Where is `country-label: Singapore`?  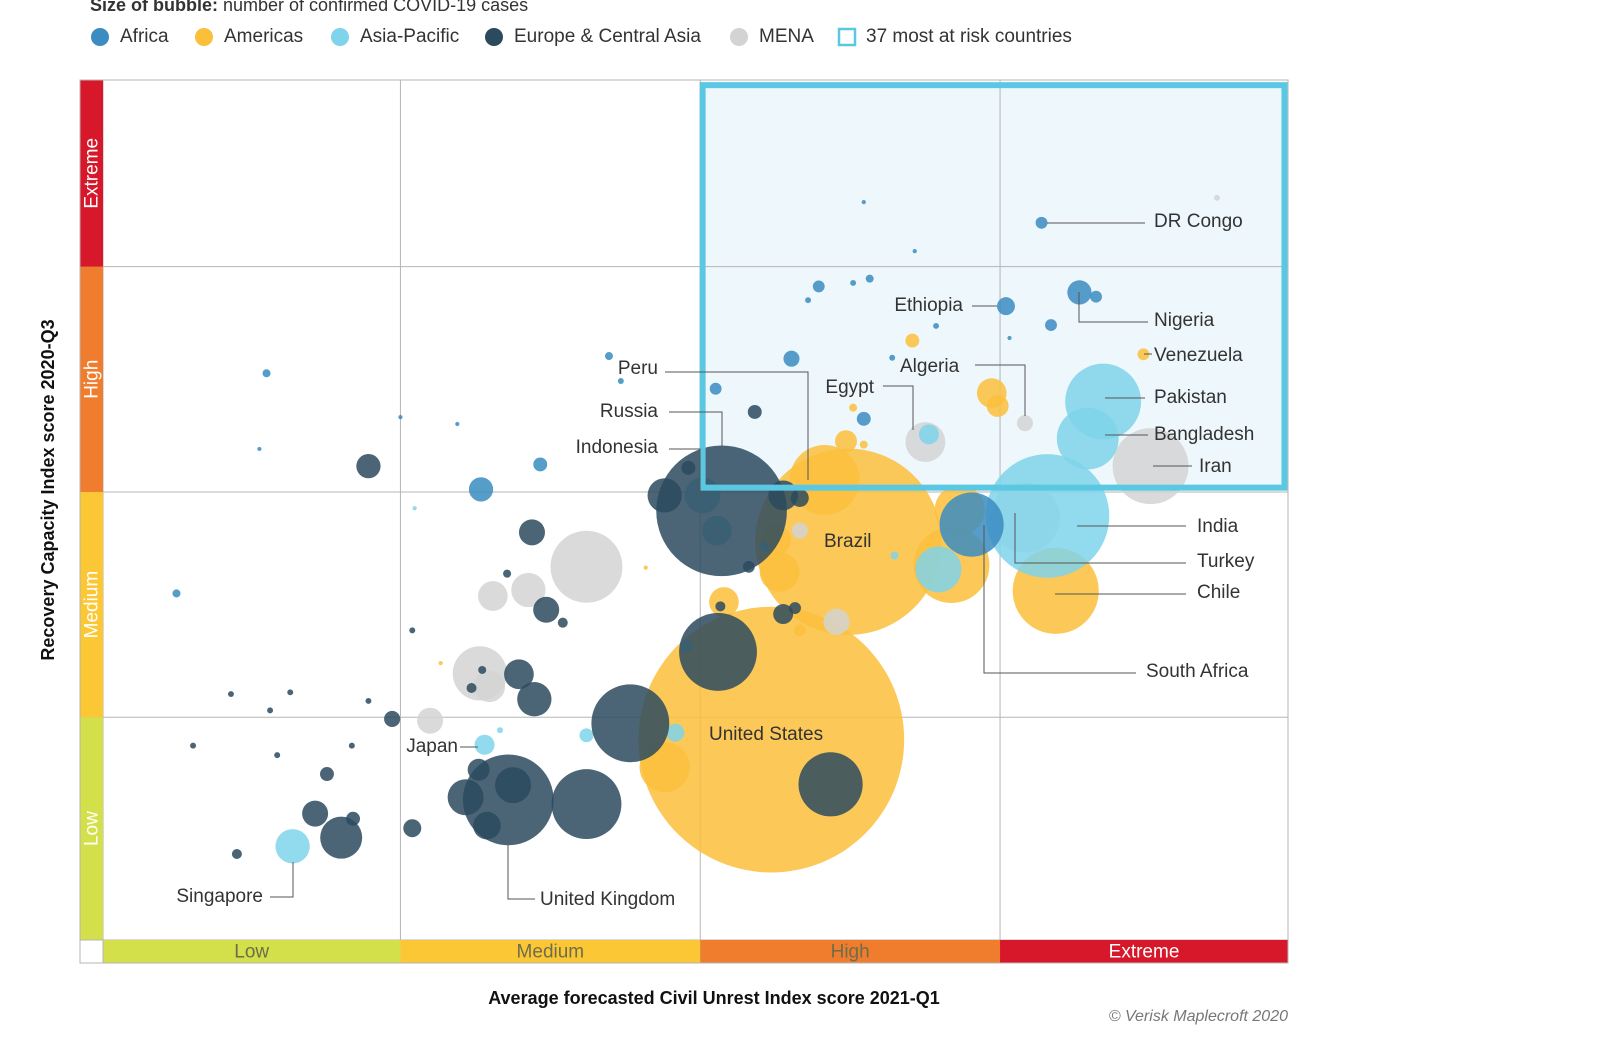 country-label: Singapore is located at coordinates (219, 896).